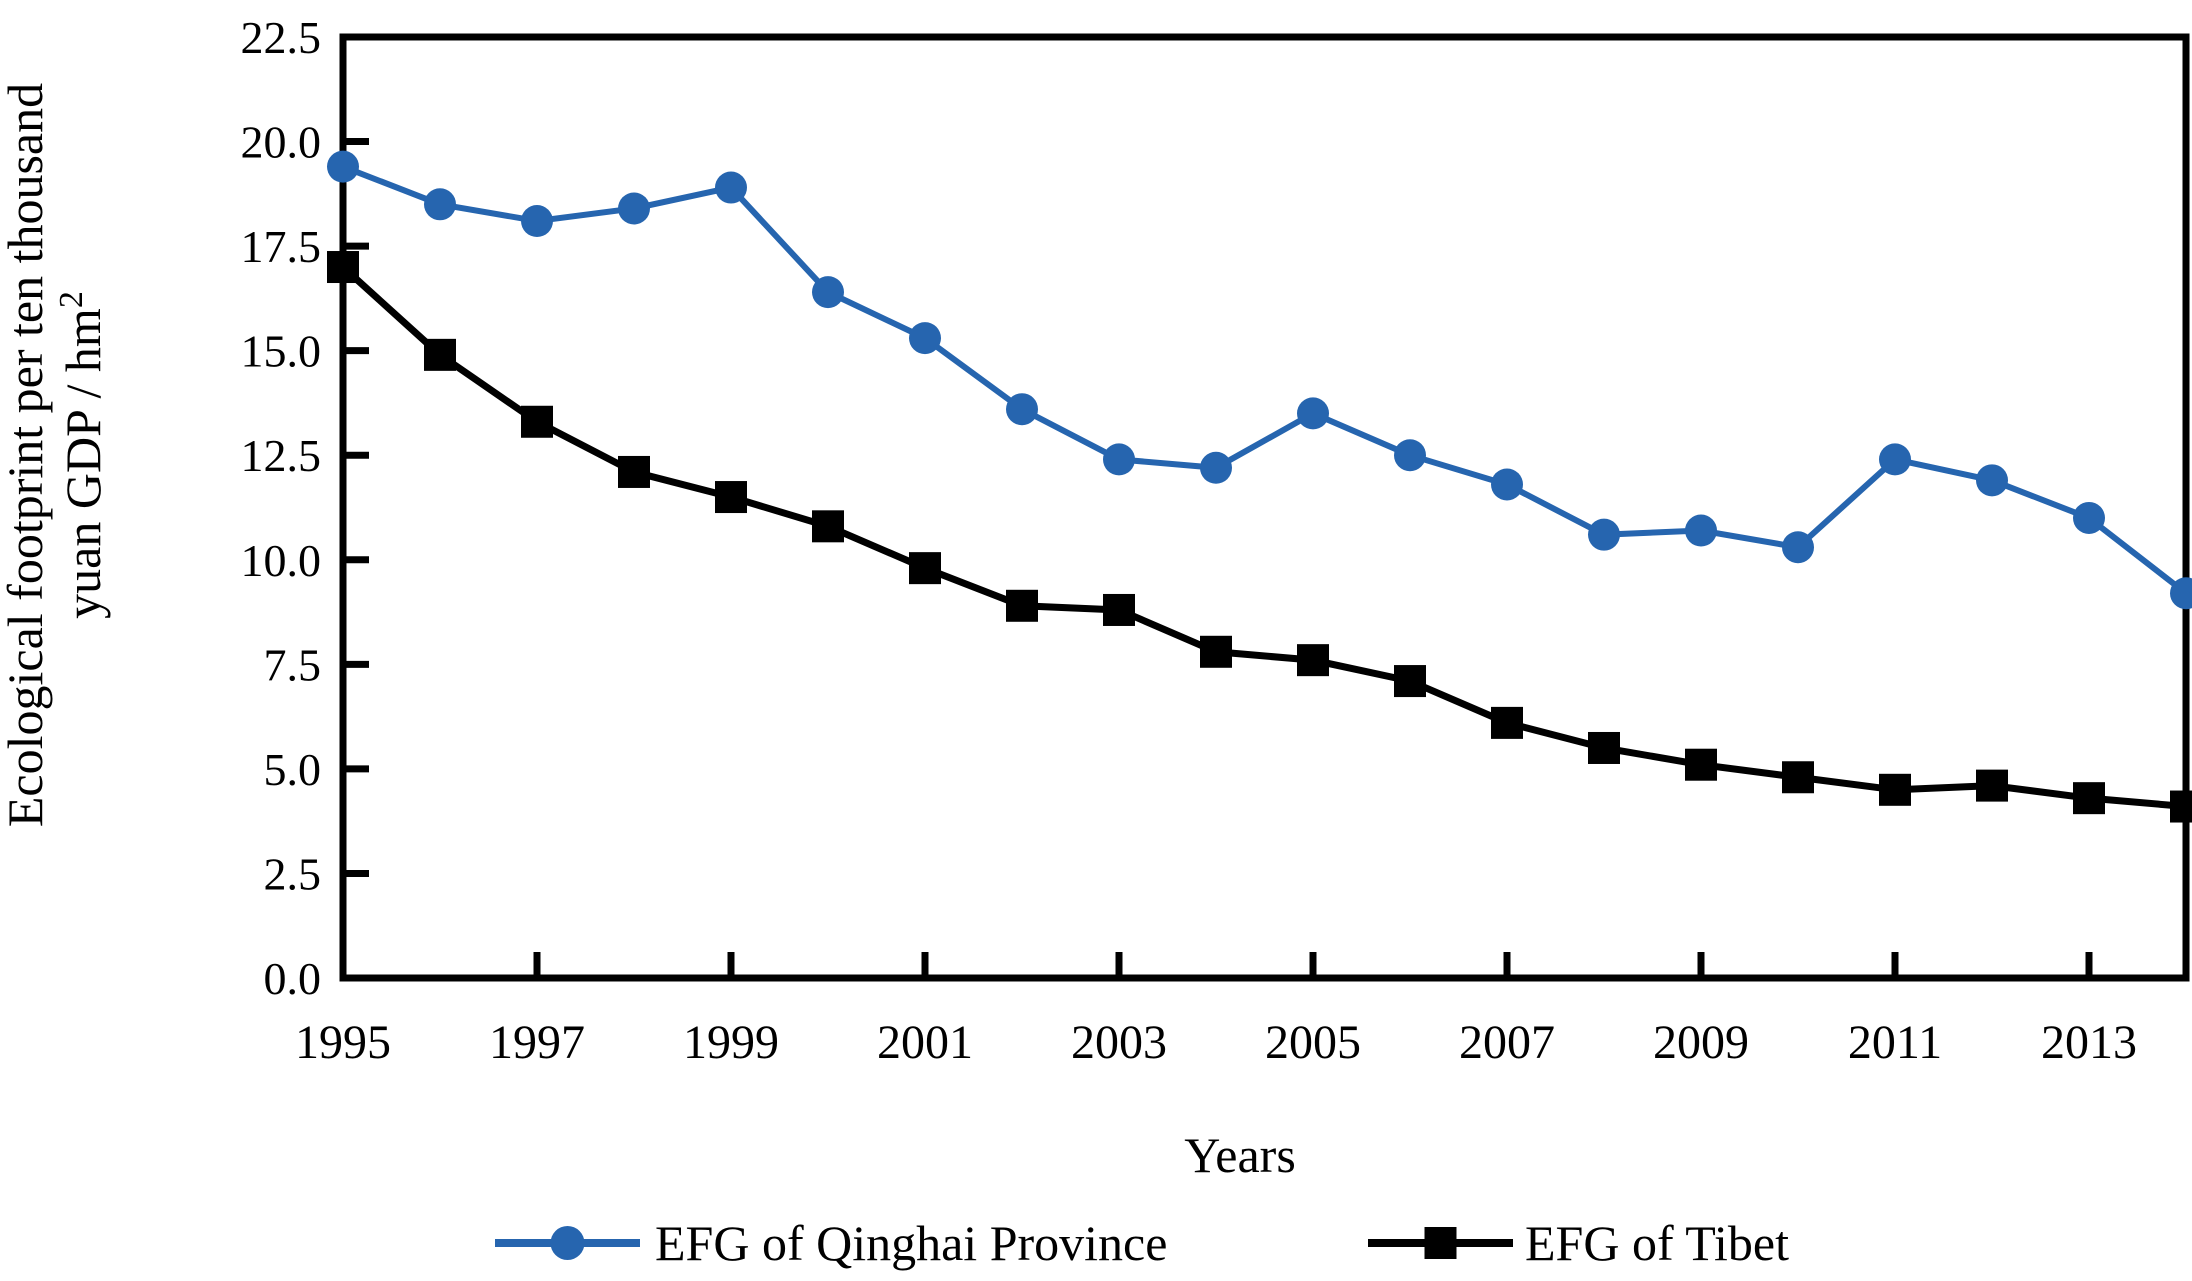  Describe the element at coordinates (911, 1243) in the screenshot. I see `legend-label-qinghai: EFG of Qinghai Province` at that location.